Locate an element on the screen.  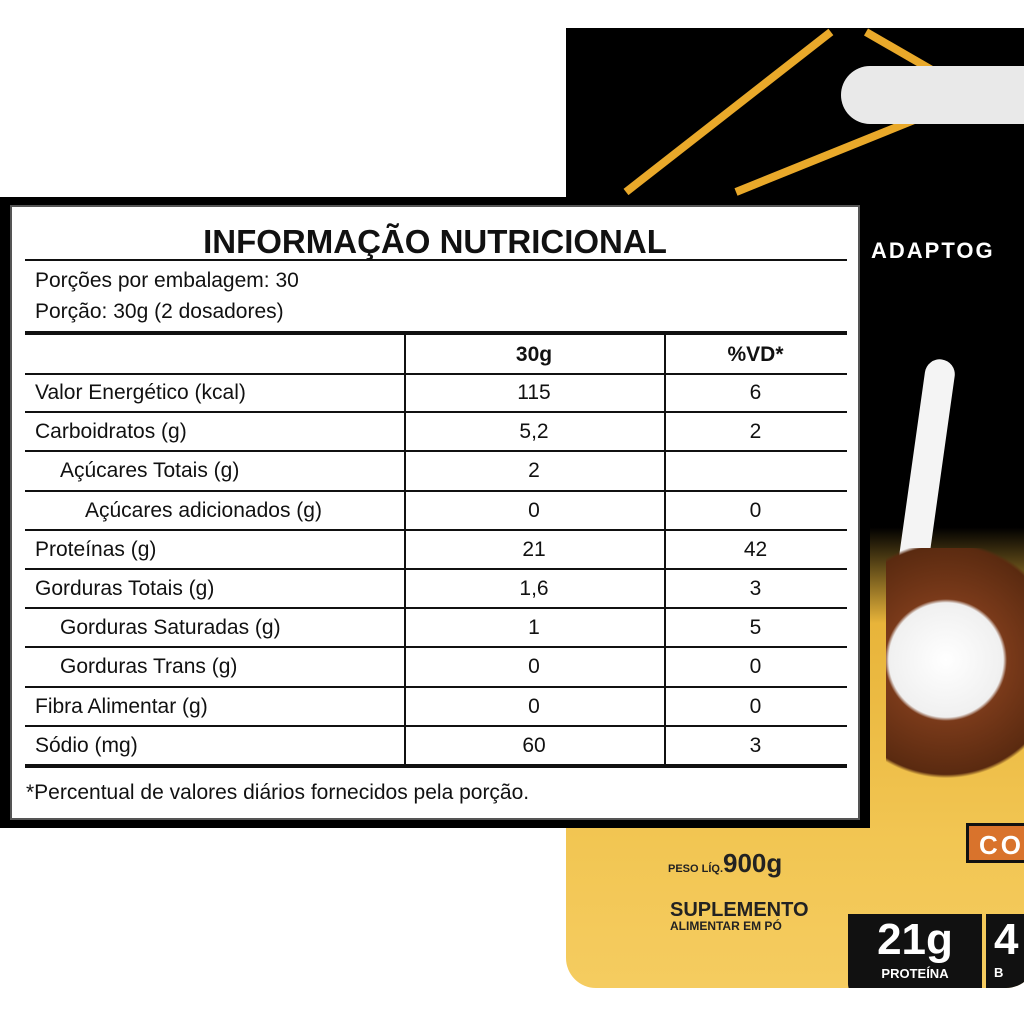
nutrient-name: Sódio (mg) is located at coordinates (86, 745).